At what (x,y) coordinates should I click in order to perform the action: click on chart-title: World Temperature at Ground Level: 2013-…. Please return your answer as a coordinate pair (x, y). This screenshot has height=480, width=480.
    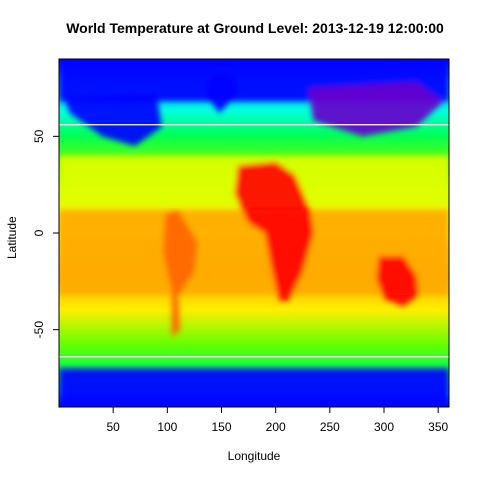
    Looking at the image, I should click on (255, 28).